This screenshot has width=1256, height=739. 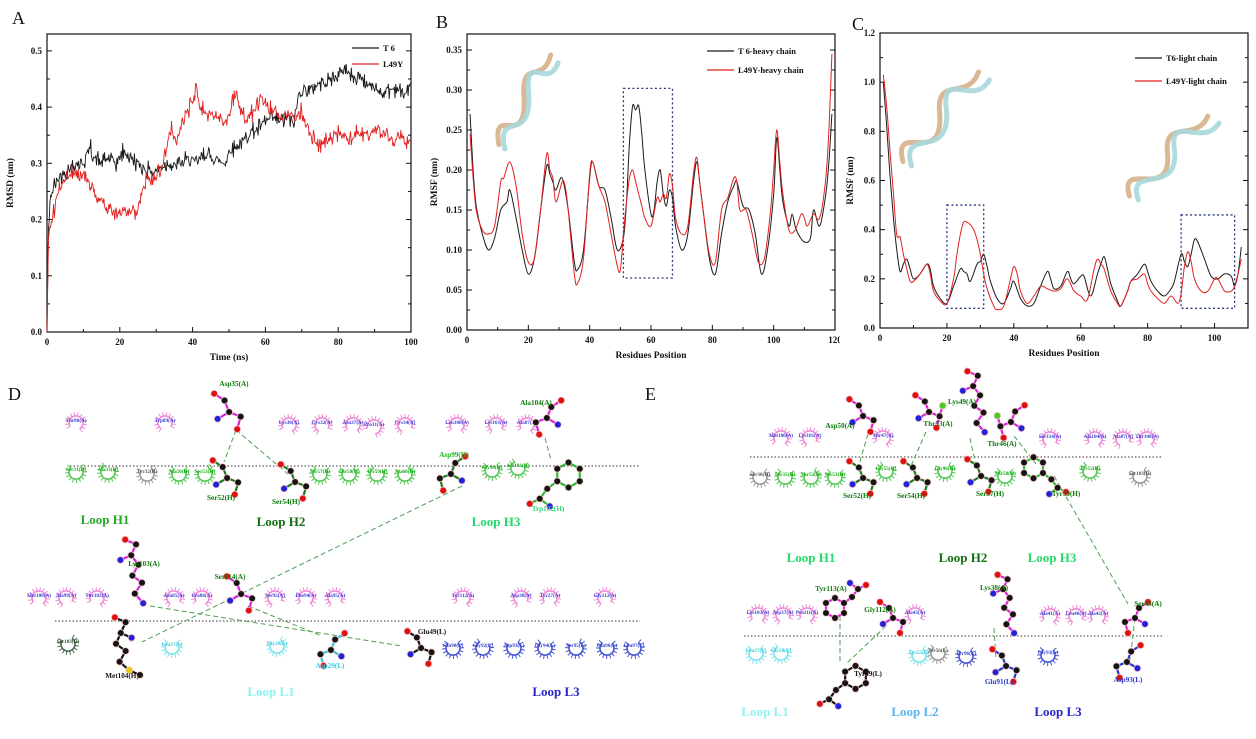 I want to click on svg-text: Loop L2, so click(x=914, y=711).